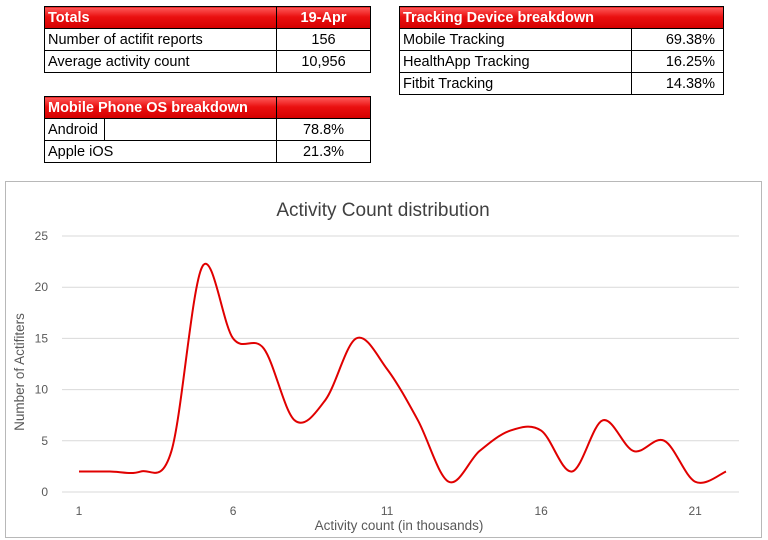 This screenshot has width=768, height=540. I want to click on os-row-blank, so click(190, 129).